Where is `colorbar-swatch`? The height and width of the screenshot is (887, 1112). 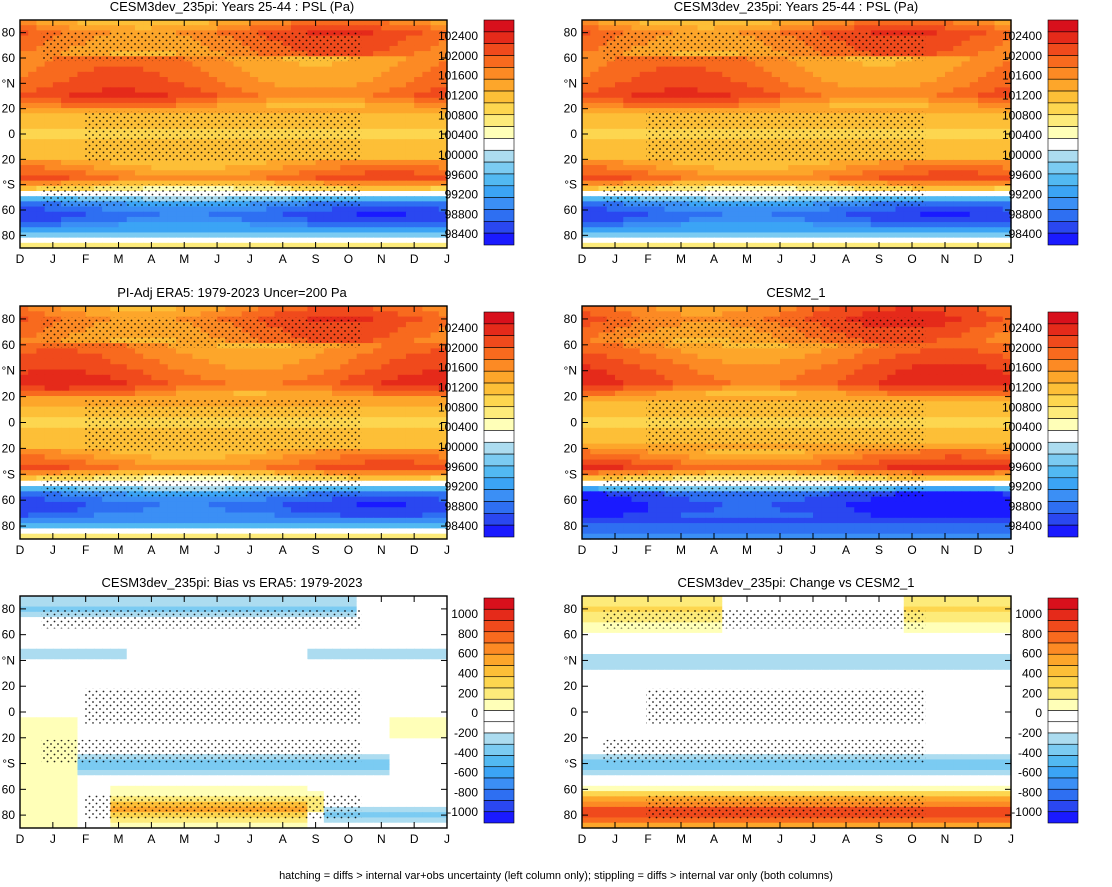
colorbar-swatch is located at coordinates (499, 168).